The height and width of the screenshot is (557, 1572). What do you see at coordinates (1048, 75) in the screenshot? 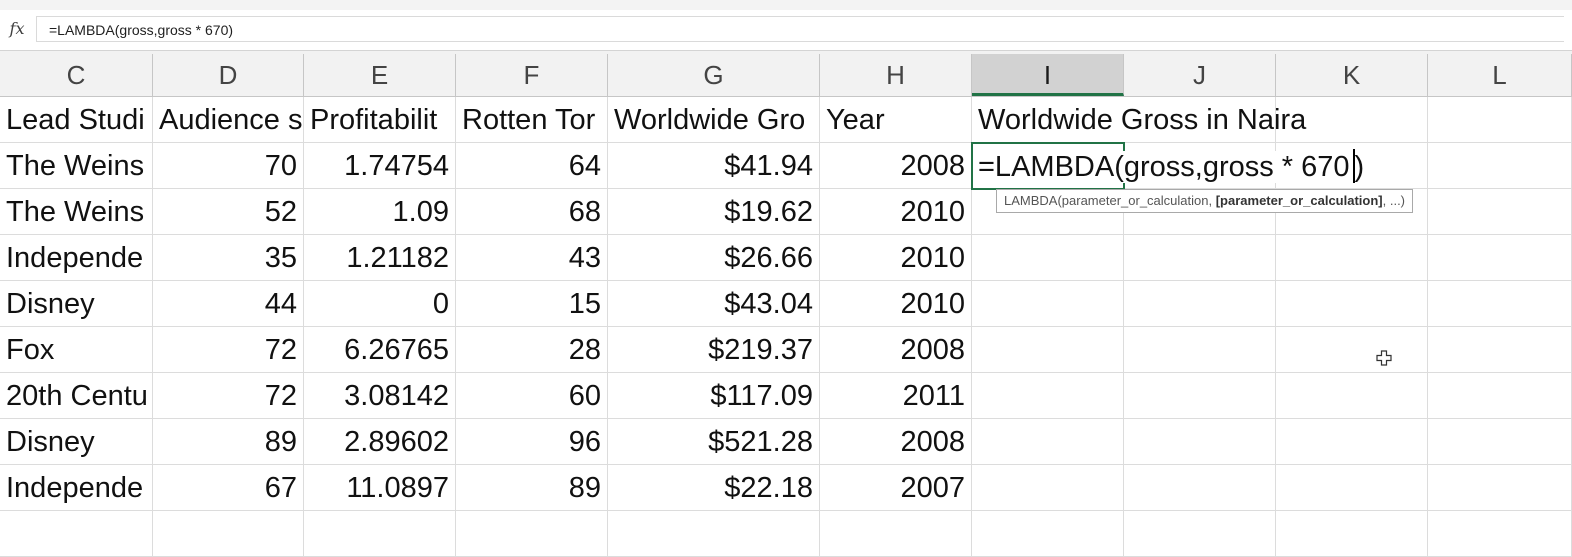
I see `column-header-i: I` at bounding box center [1048, 75].